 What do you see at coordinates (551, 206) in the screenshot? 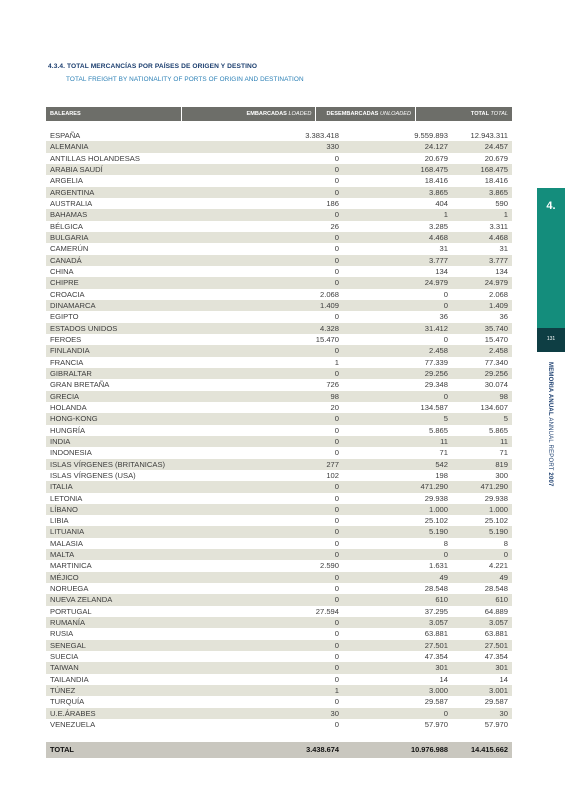
I see `chapter-number: 4.` at bounding box center [551, 206].